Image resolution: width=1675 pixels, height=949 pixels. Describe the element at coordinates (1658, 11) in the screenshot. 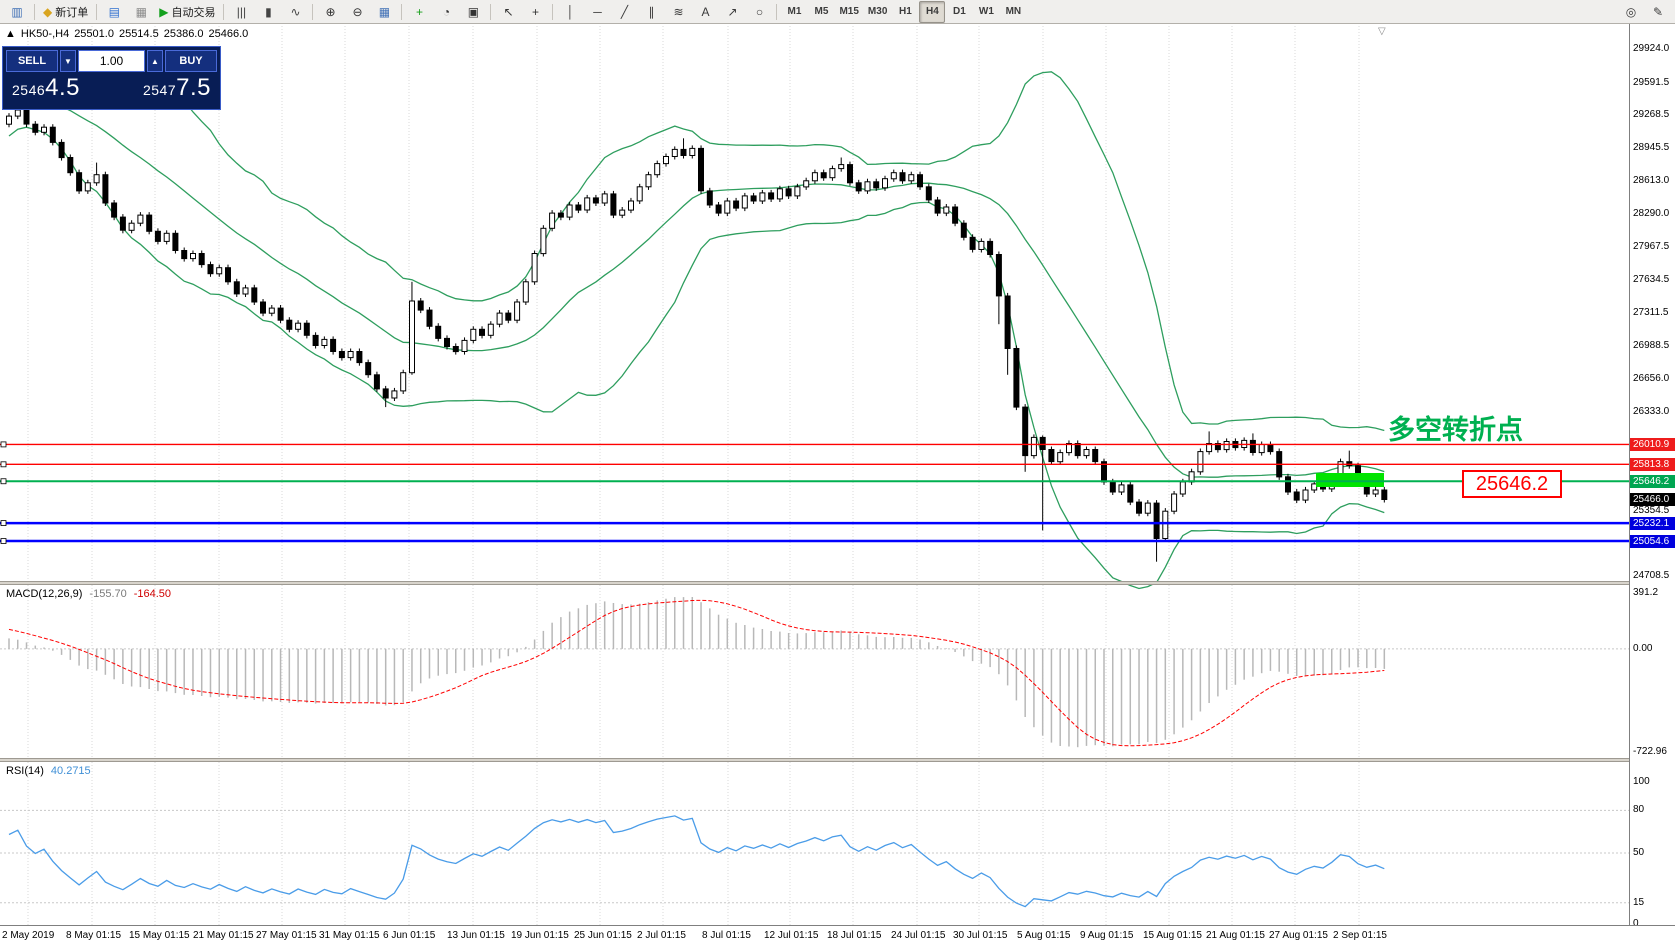

I see `quick-edit-icon: ✎` at that location.